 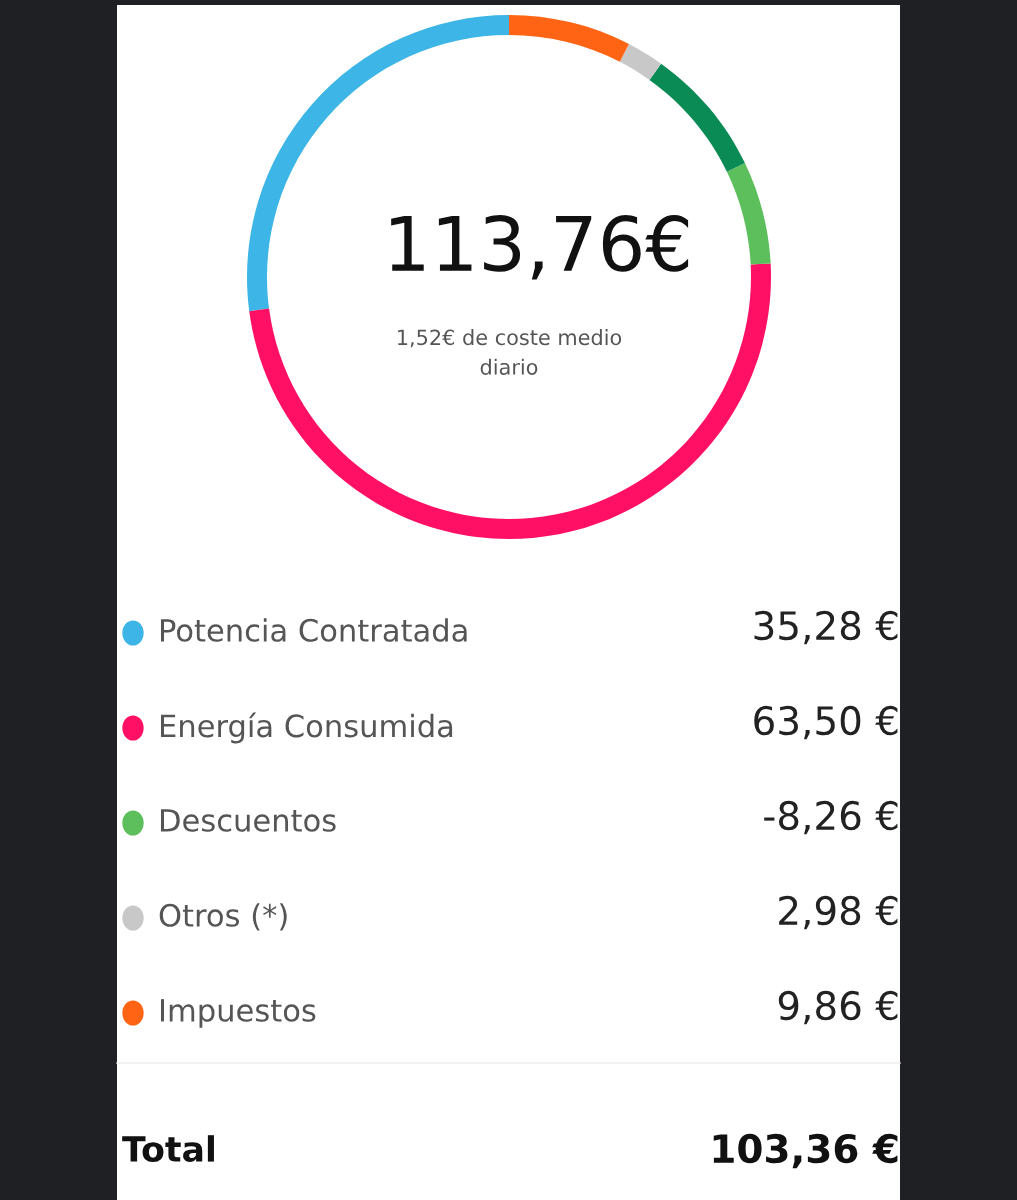 I want to click on legend-label: Descuentos, so click(x=248, y=820).